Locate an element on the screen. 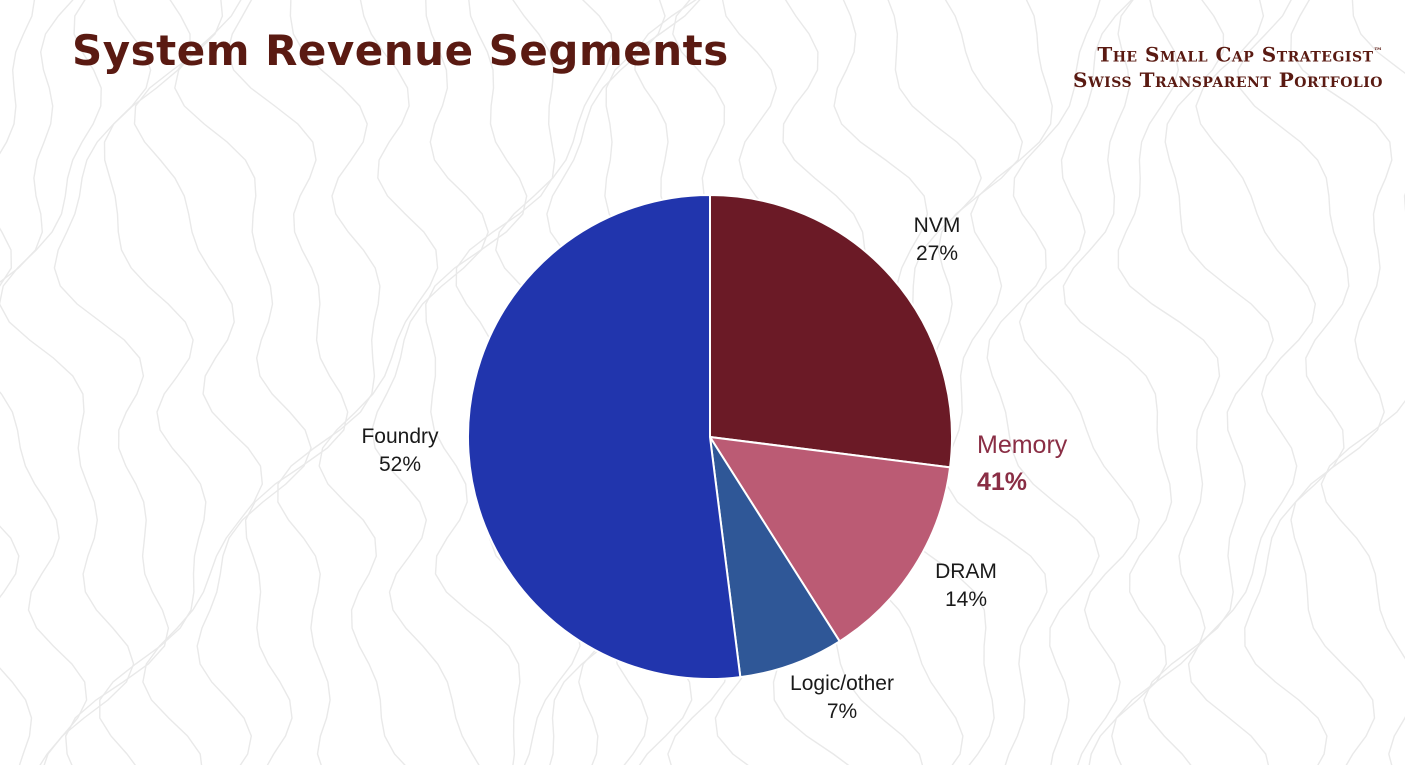  pie-slice-dram is located at coordinates (830, 539).